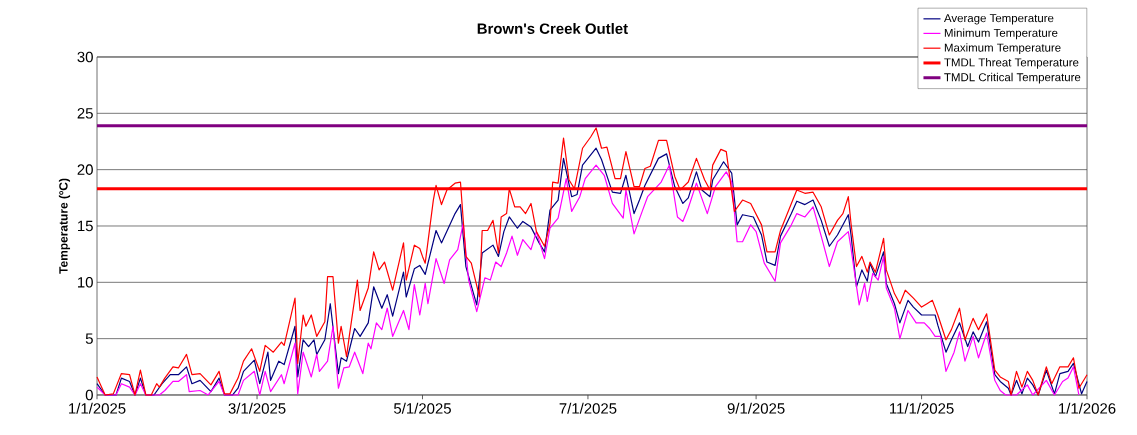 This screenshot has width=1137, height=435. Describe the element at coordinates (422, 408) in the screenshot. I see `x-tick-label: 5/1/2025` at that location.